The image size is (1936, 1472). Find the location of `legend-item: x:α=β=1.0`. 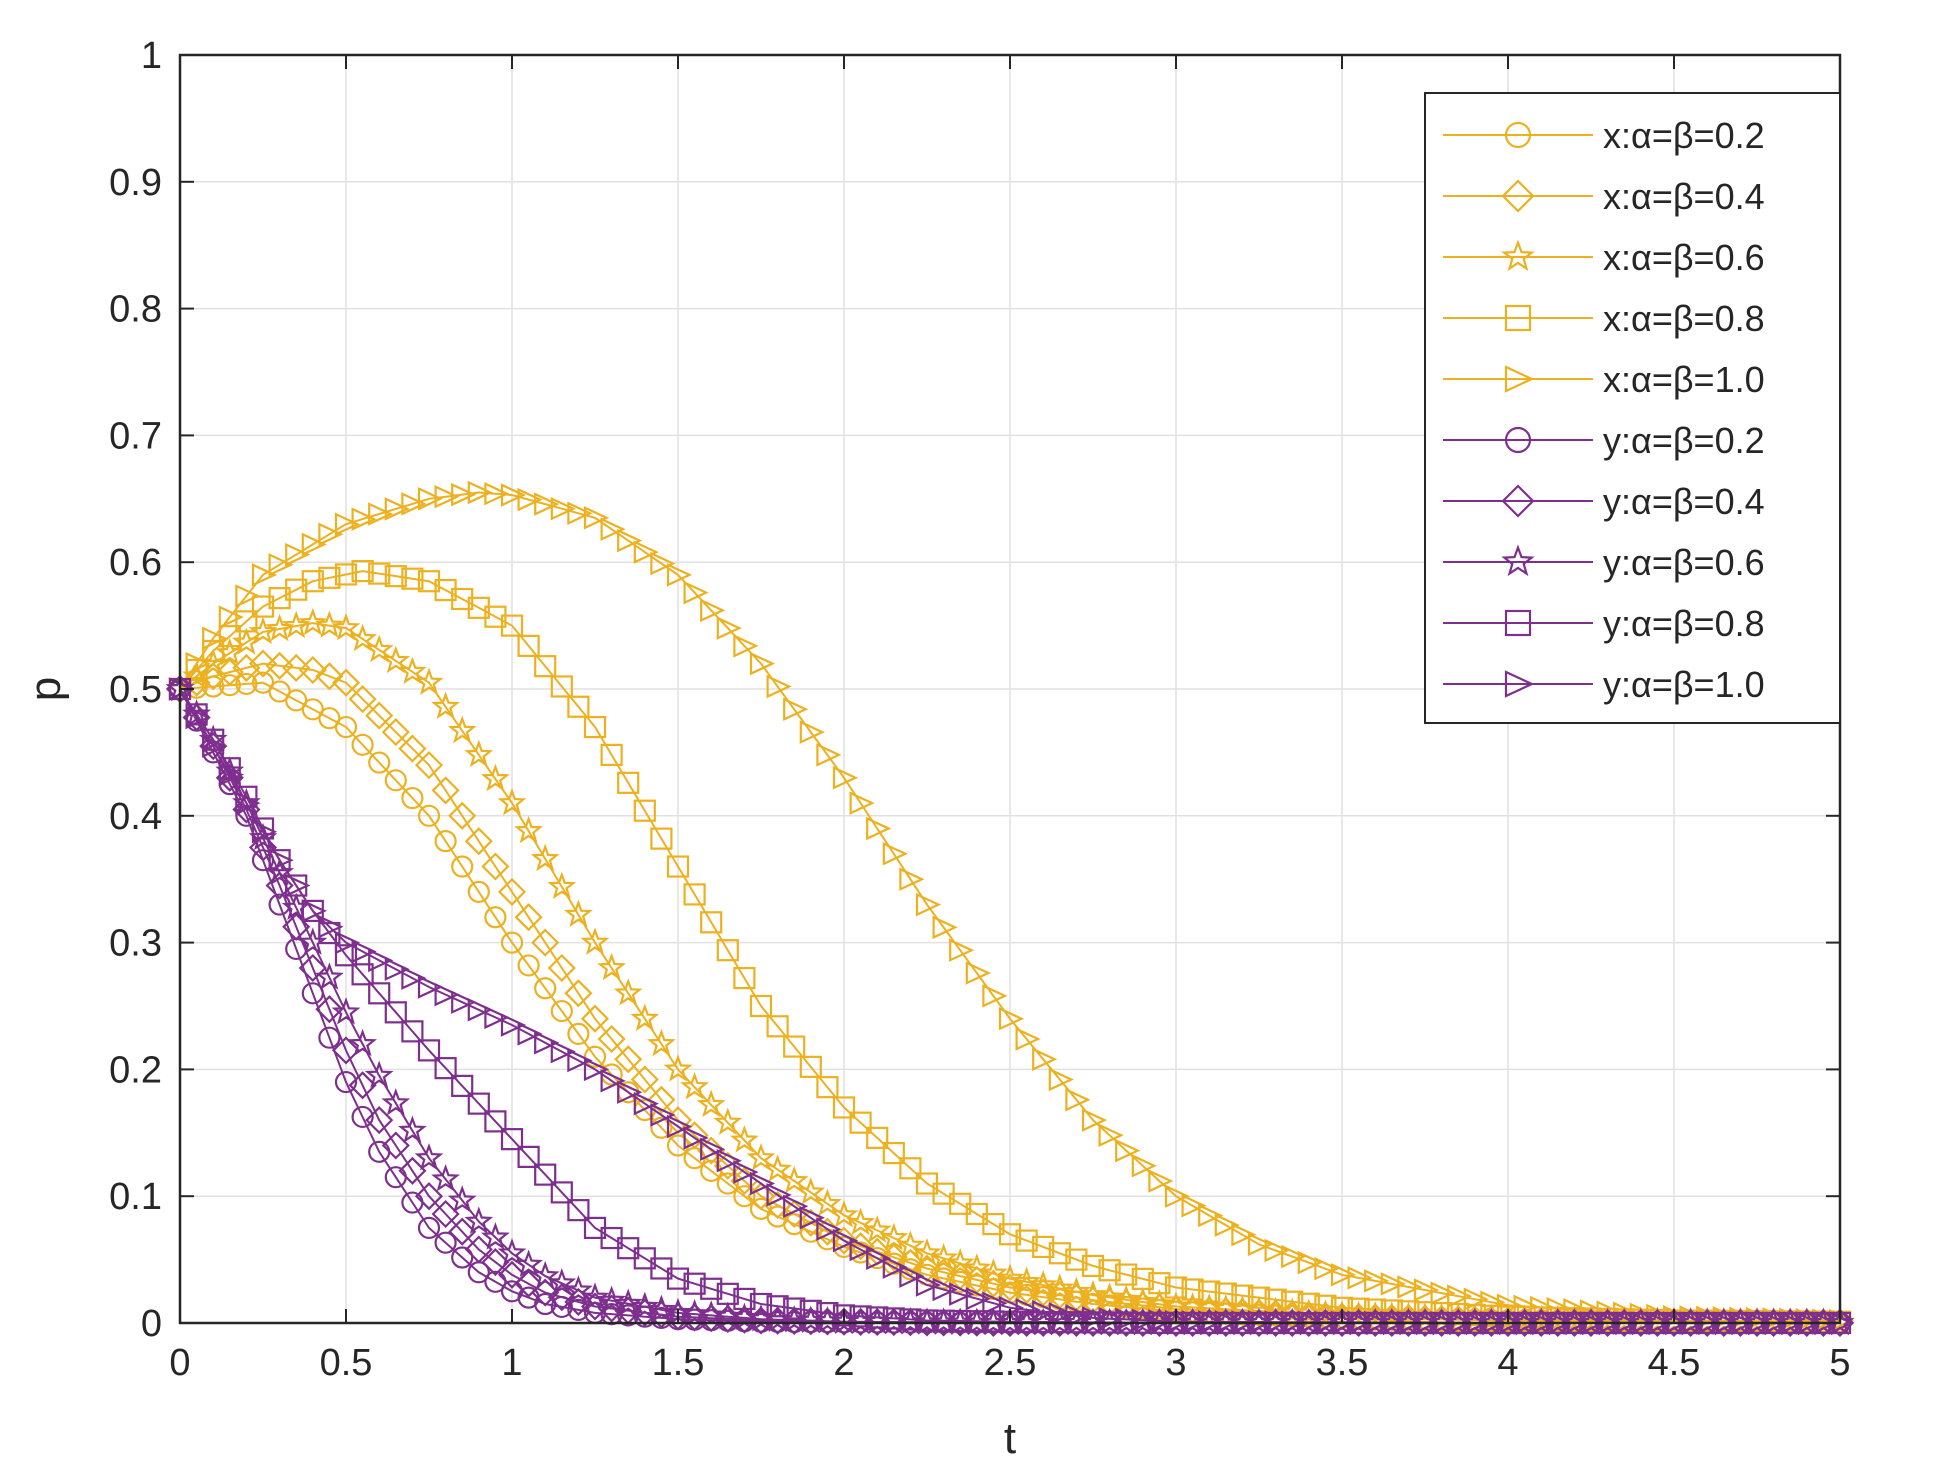

legend-item: x:α=β=1.0 is located at coordinates (1604, 379).